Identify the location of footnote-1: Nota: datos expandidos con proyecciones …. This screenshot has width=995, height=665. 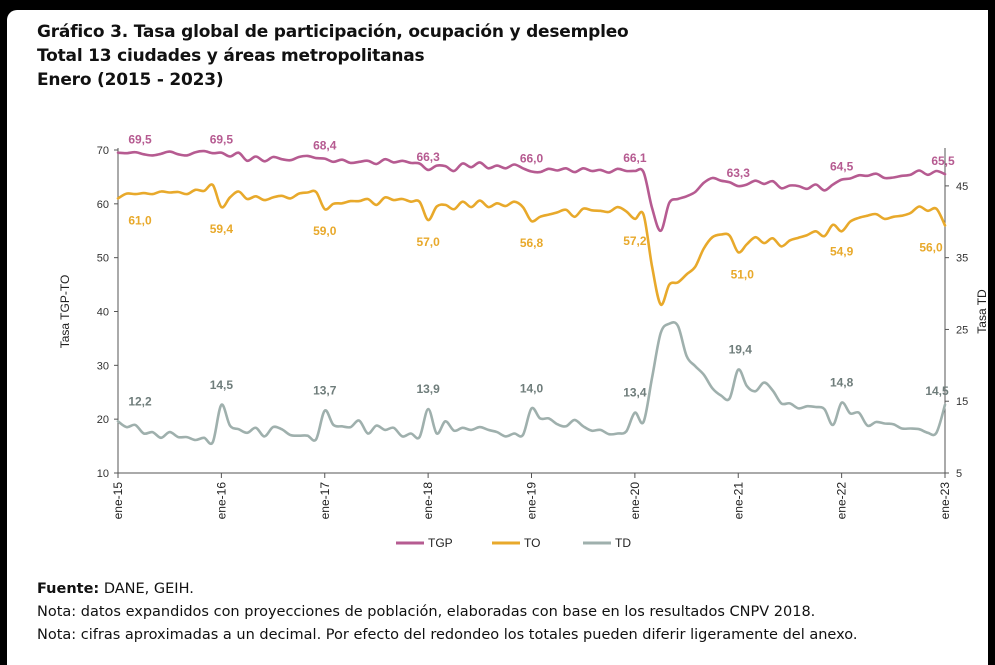
(426, 612).